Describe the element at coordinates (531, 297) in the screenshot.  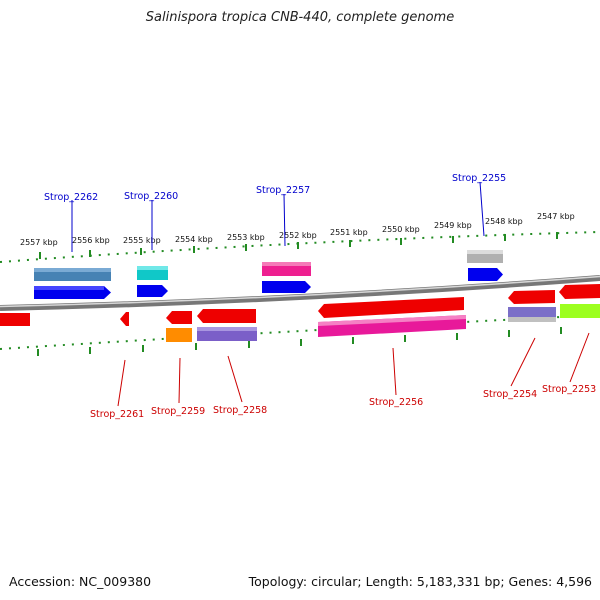
I see `feature-strop-2254-red` at that location.